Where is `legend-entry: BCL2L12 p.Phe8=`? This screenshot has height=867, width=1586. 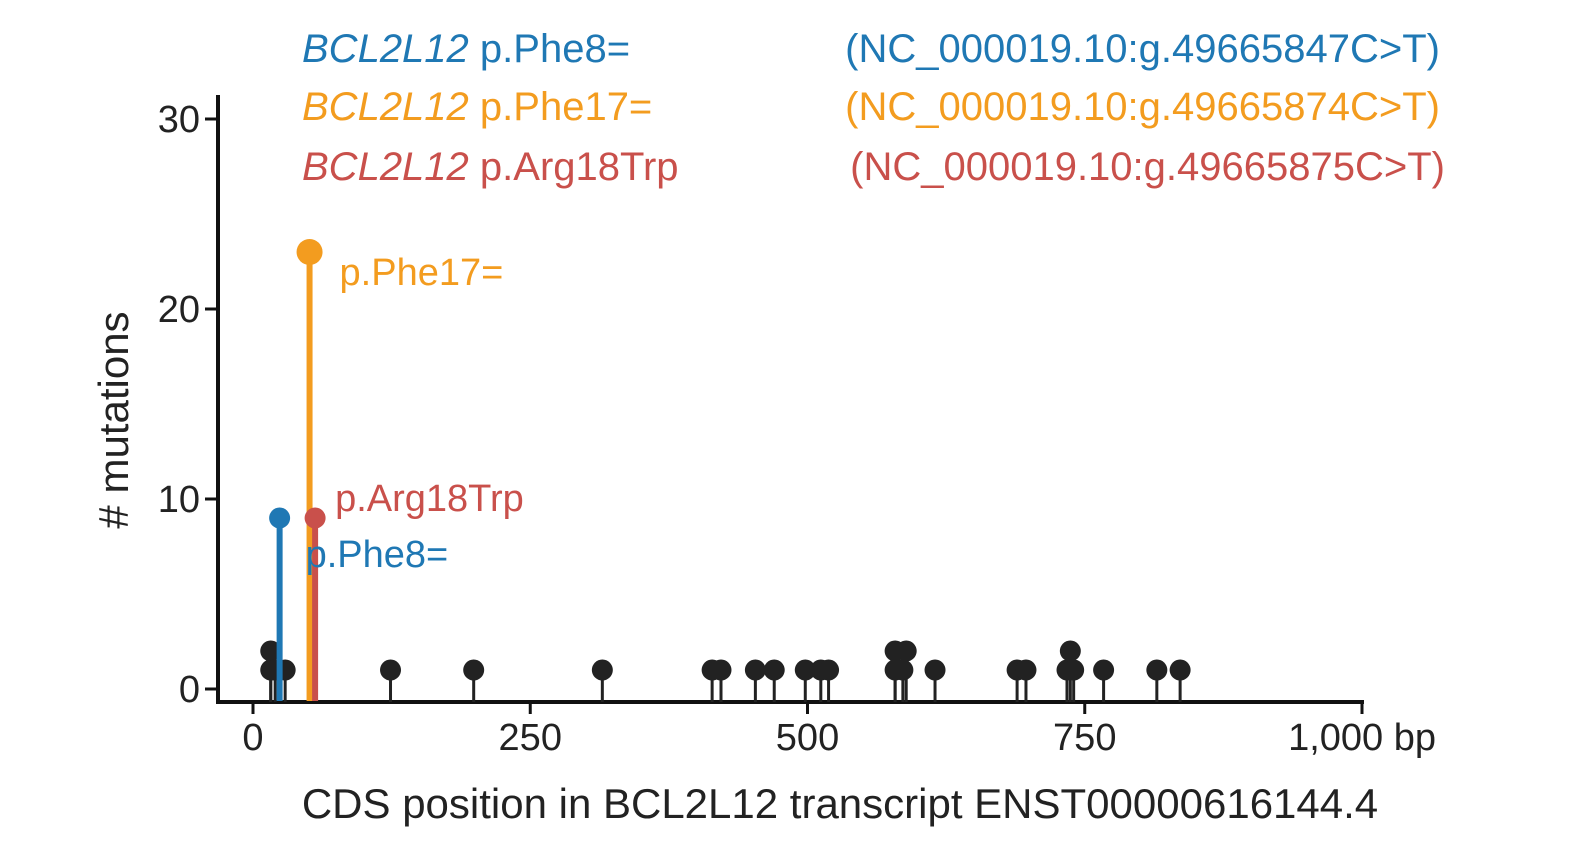
legend-entry: BCL2L12 p.Phe8= is located at coordinates (466, 49).